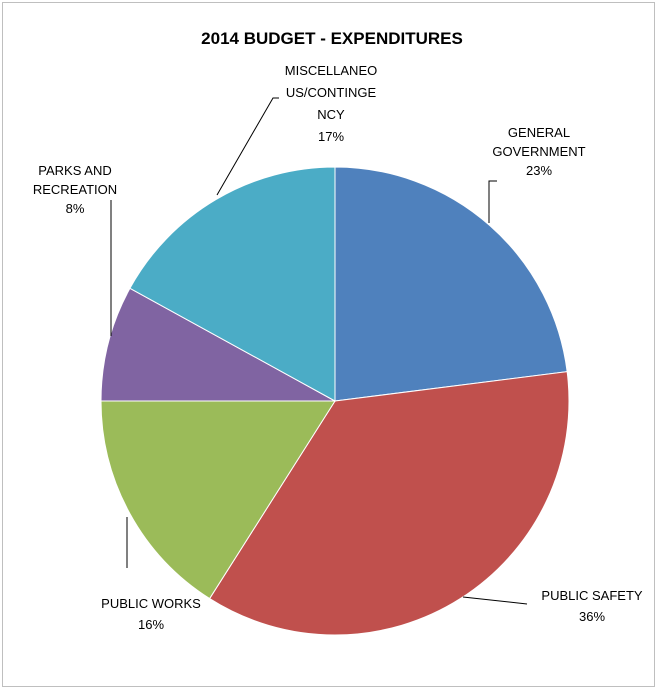 The width and height of the screenshot is (658, 689). Describe the element at coordinates (539, 132) in the screenshot. I see `slice-label-line: GENERAL` at that location.